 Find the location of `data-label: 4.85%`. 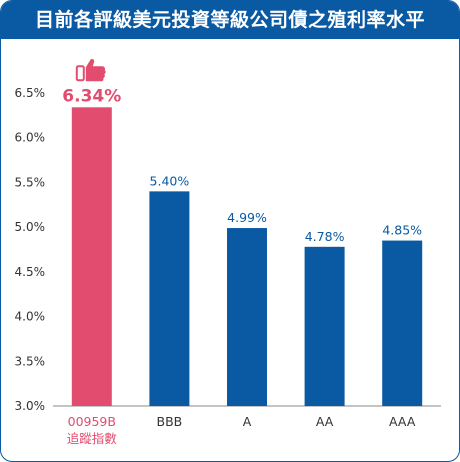

data-label: 4.85% is located at coordinates (402, 230).